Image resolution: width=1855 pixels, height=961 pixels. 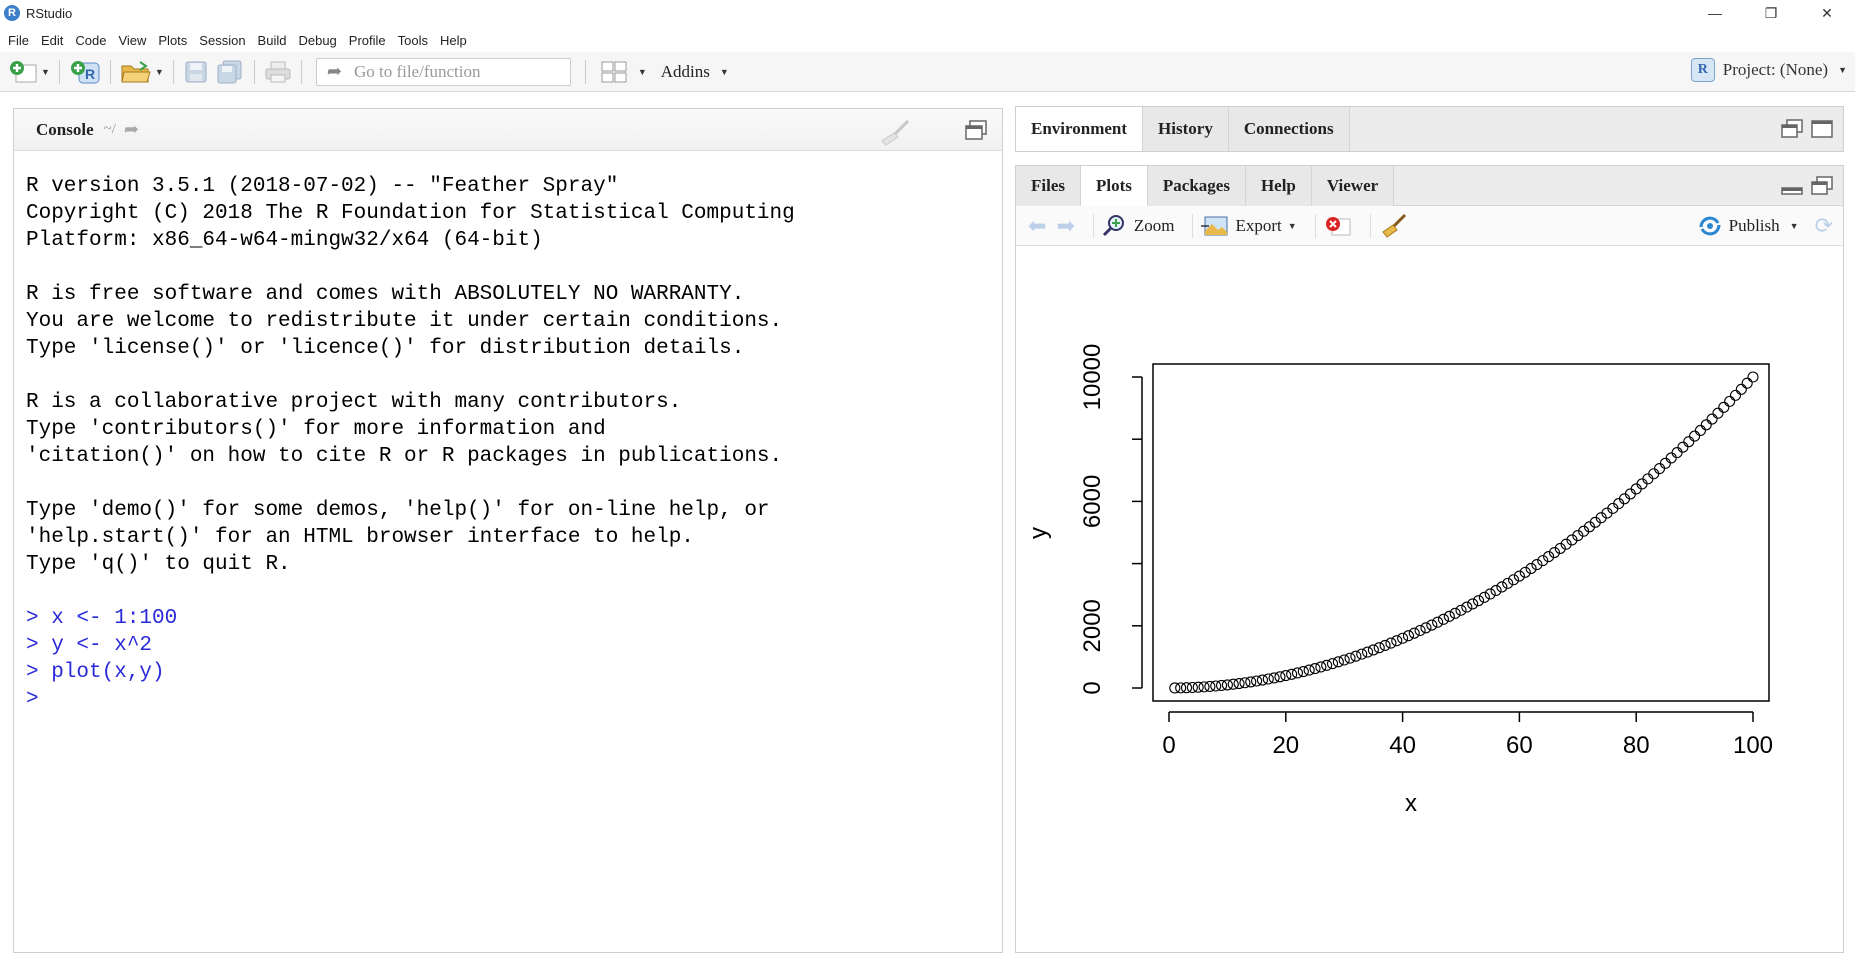 I want to click on x-tick-label: 0, so click(x=1168, y=745).